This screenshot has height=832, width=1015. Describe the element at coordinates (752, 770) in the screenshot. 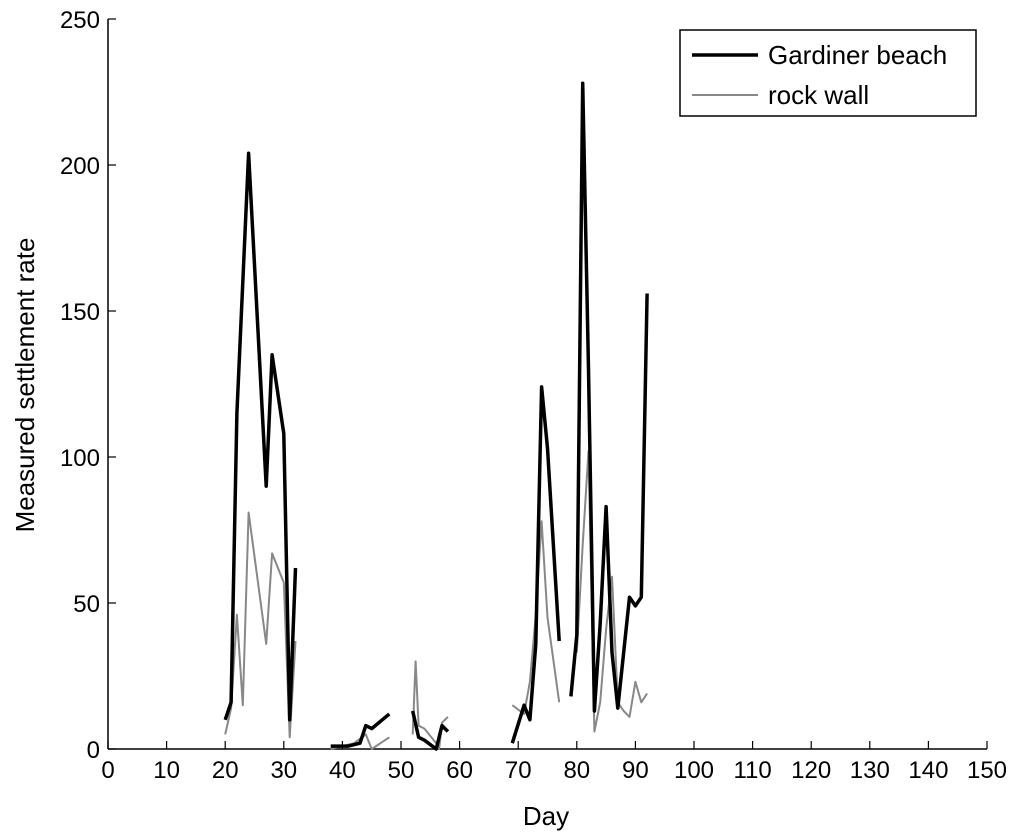

I see `x-tick-label: 110` at that location.